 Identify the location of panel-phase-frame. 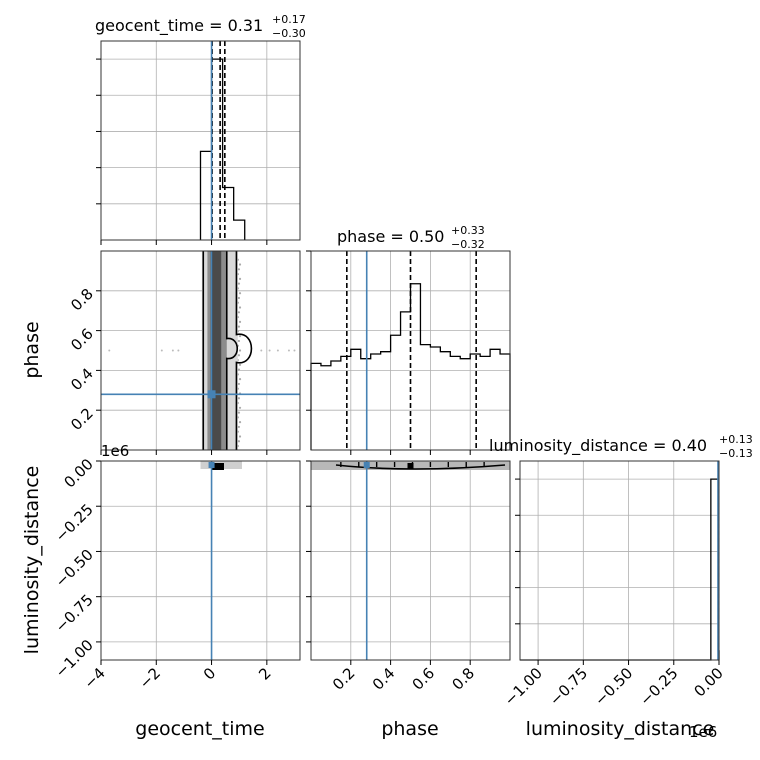
(410, 350).